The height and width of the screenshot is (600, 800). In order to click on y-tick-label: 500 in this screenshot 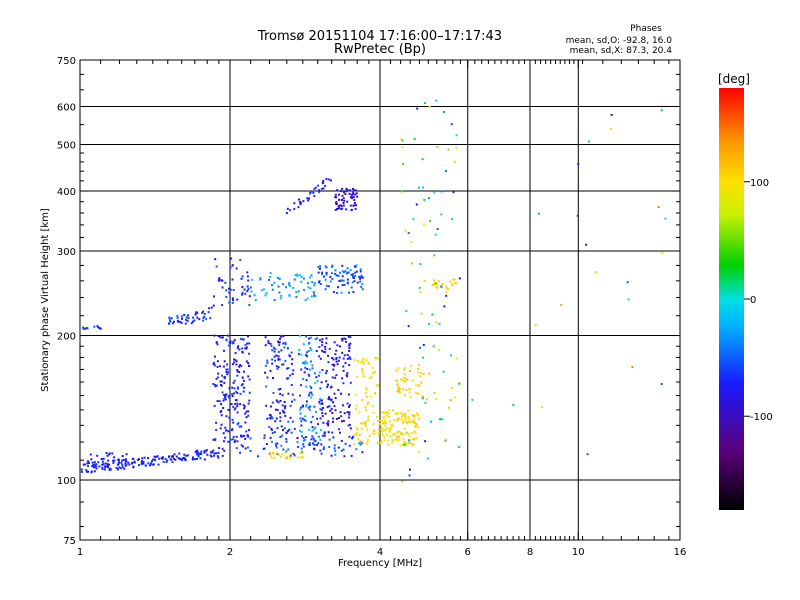, I will do `click(66, 146)`.